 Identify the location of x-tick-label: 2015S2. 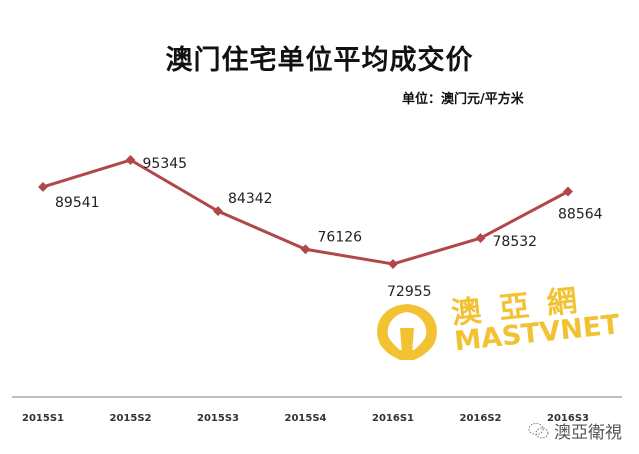
(131, 418).